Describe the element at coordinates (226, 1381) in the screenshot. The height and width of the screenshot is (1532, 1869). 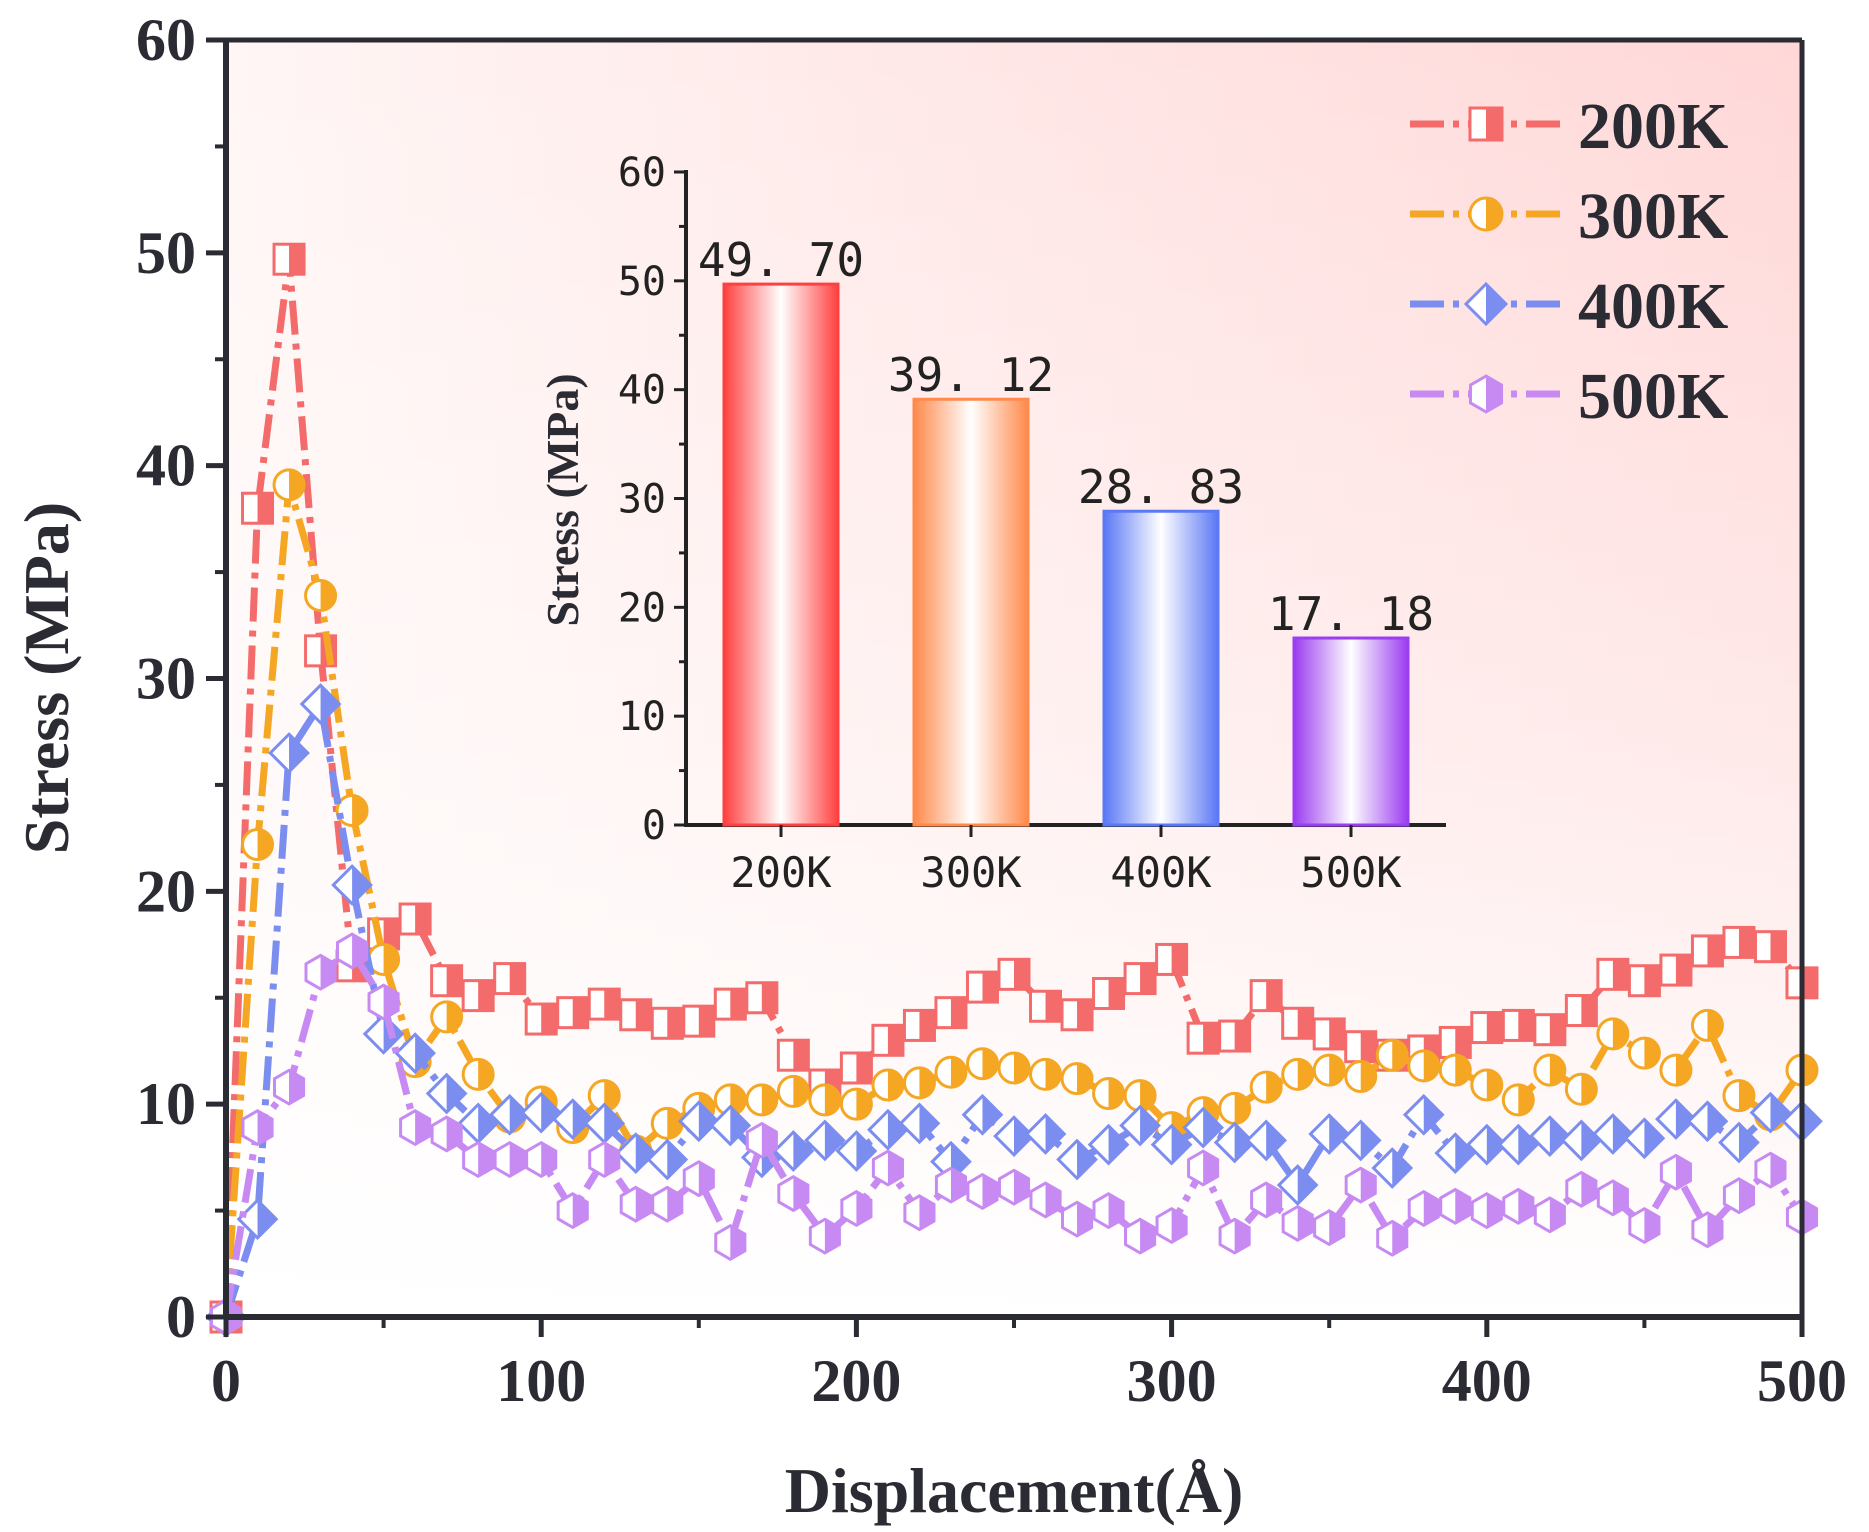
I see `main-x-tick-label: 0` at that location.